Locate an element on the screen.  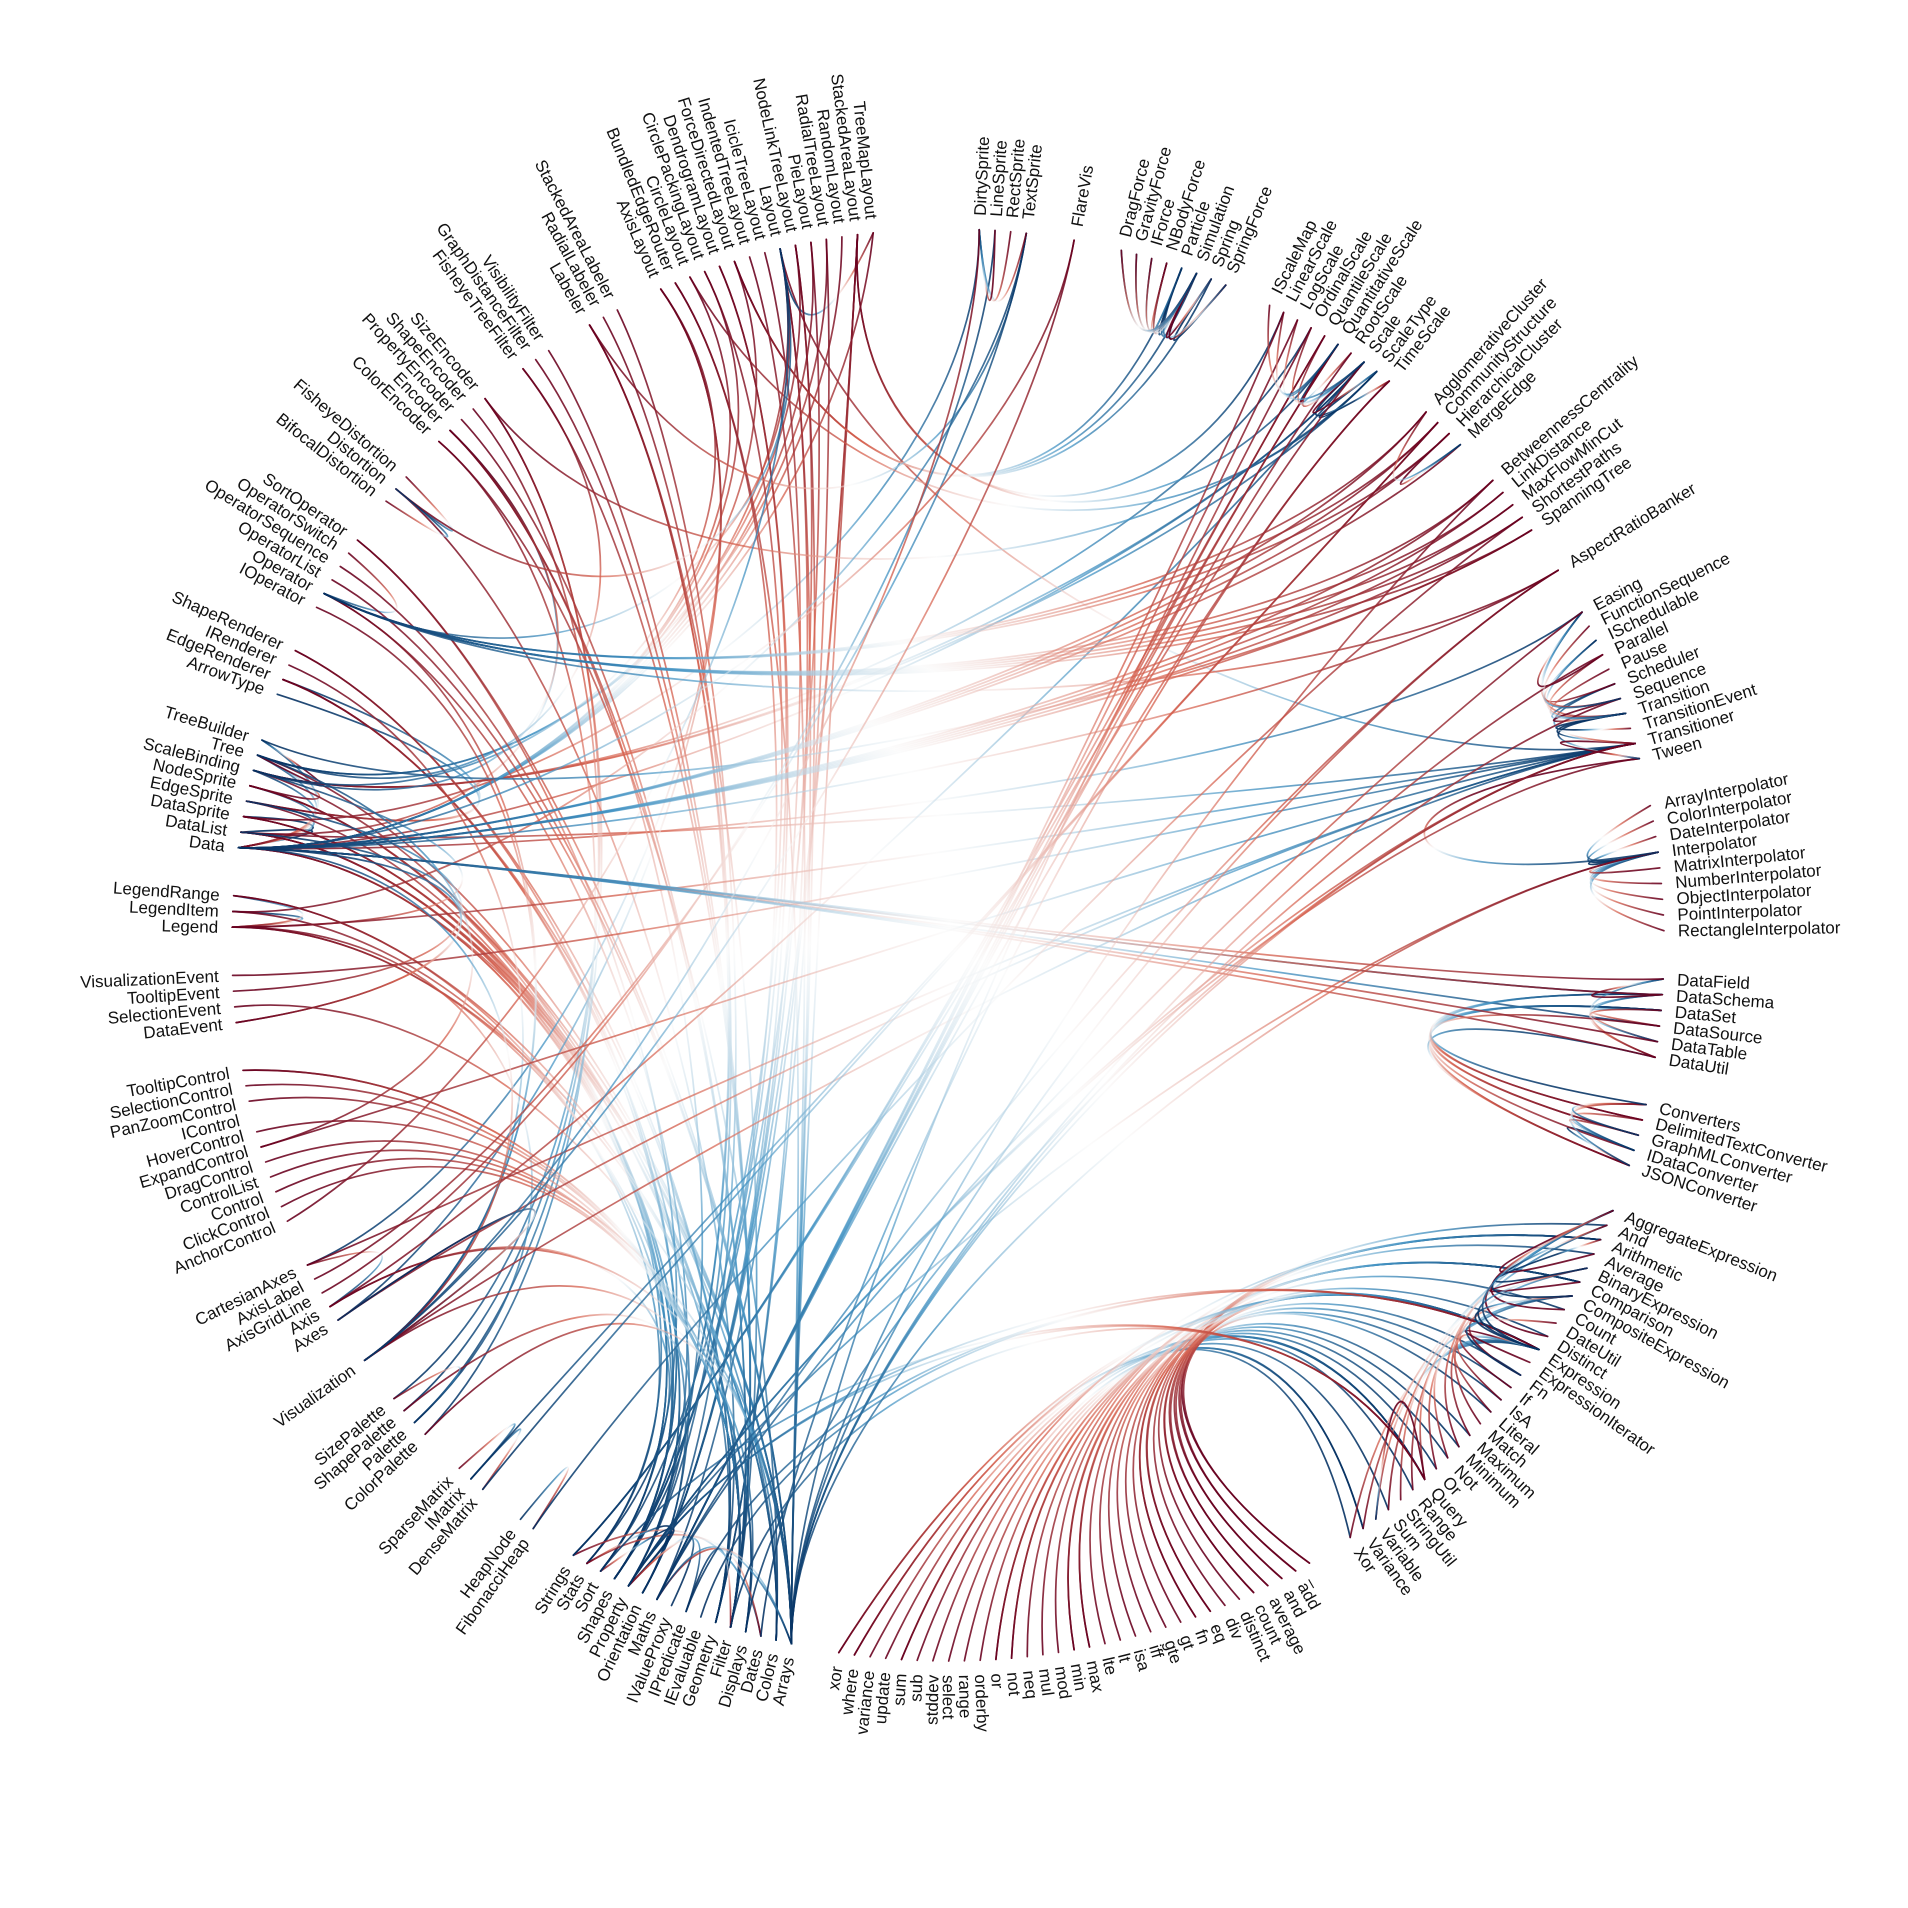
node-label: min is located at coordinates (1079, 1677).